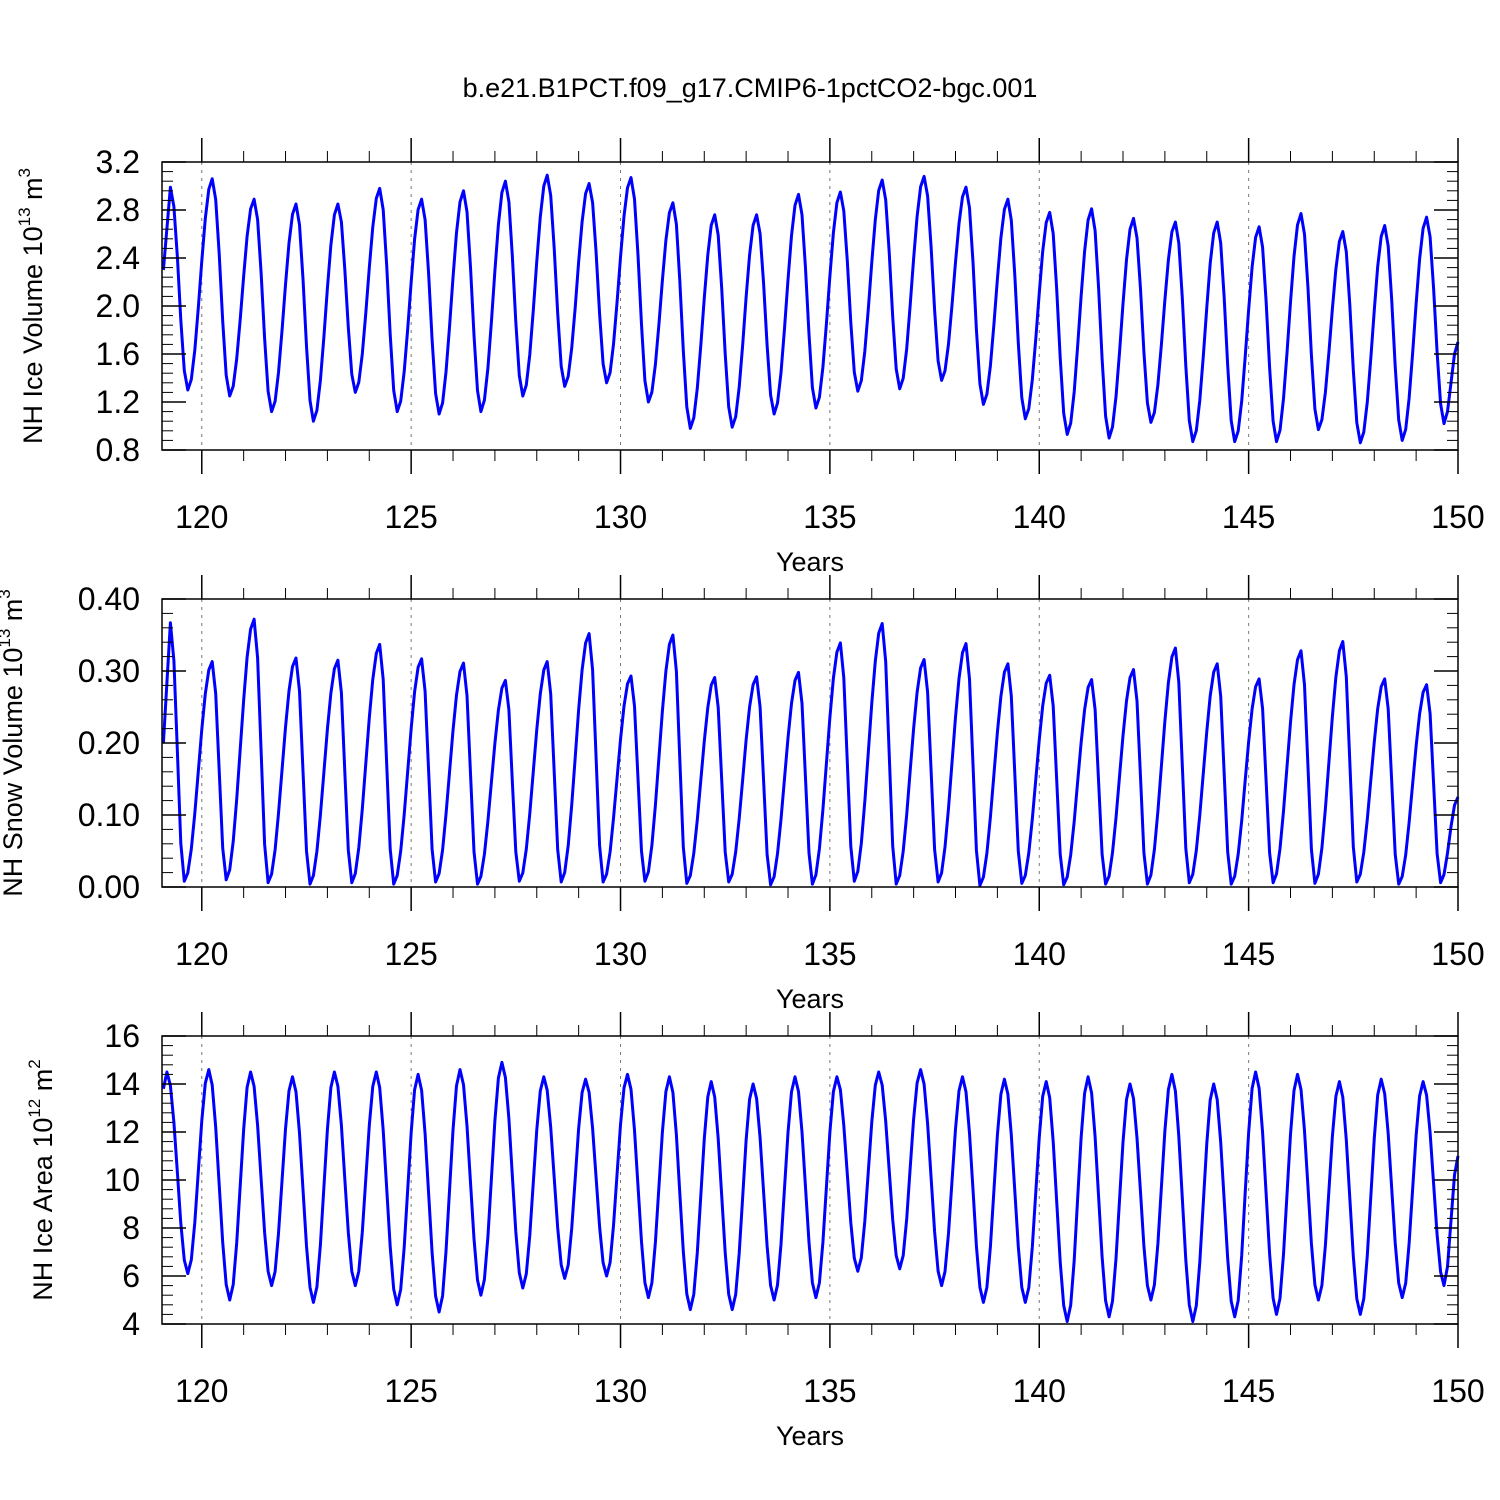 The height and width of the screenshot is (1500, 1500). I want to click on y-tick-label: 3.2, so click(118, 162).